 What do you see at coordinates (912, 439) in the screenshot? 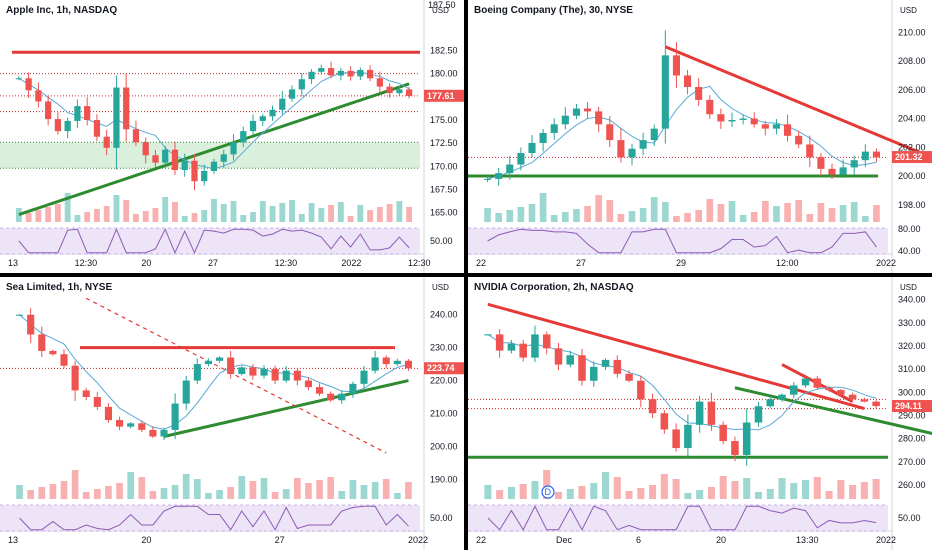
I see `price-tick: 280.00` at bounding box center [912, 439].